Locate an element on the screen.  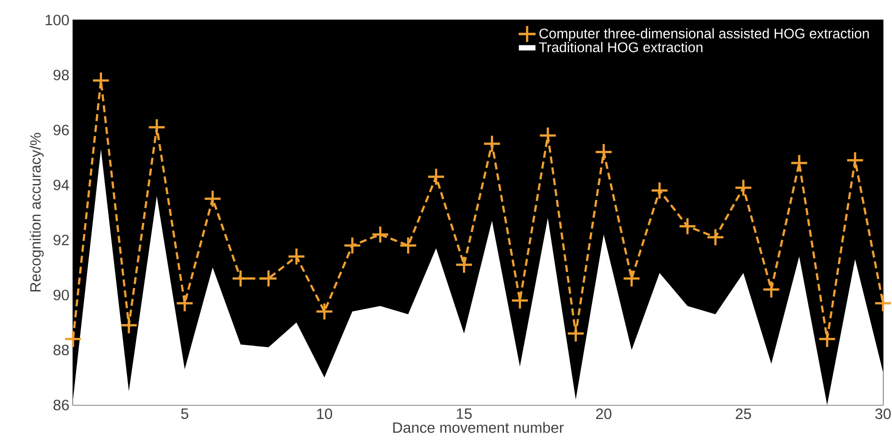
x-tick-label: 30 is located at coordinates (883, 414).